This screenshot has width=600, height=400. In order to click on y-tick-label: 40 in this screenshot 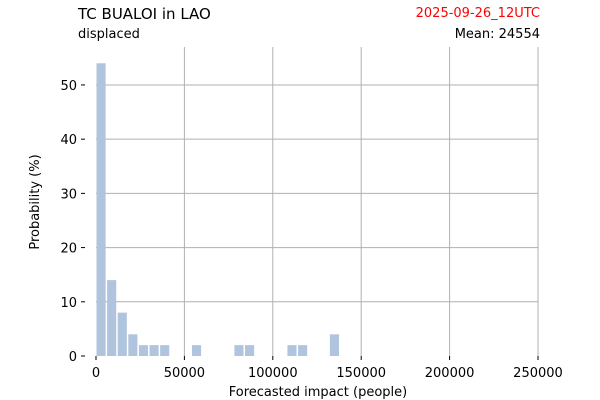, I will do `click(68, 140)`.